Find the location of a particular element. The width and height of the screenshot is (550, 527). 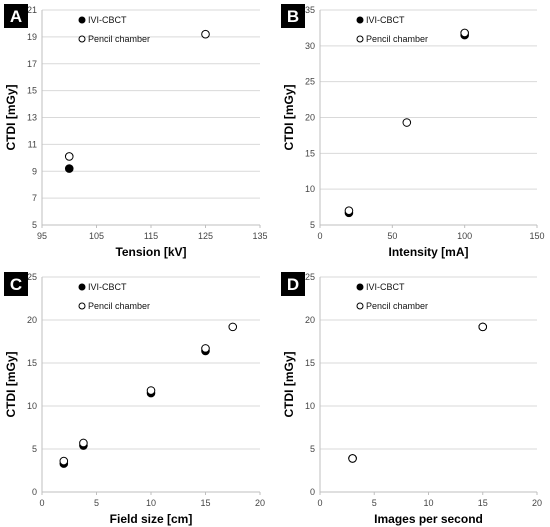

x-tick-label: 95 is located at coordinates (42, 236).